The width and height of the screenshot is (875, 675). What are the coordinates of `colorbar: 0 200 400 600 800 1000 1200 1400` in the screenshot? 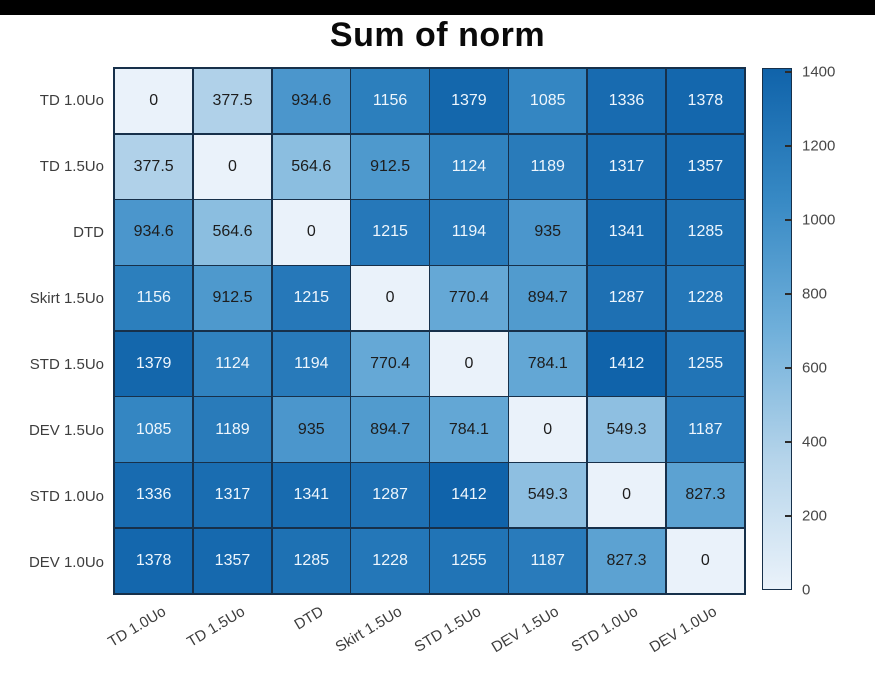 It's located at (818, 331).